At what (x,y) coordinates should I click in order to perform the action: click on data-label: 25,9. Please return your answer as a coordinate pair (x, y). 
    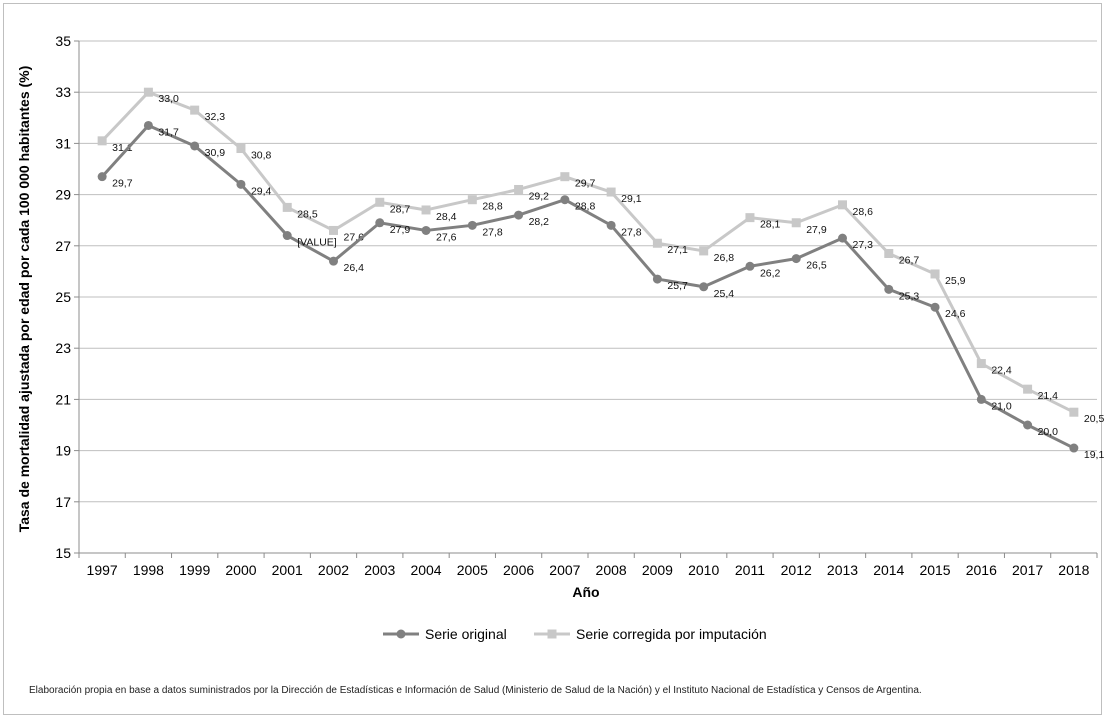
    Looking at the image, I should click on (955, 281).